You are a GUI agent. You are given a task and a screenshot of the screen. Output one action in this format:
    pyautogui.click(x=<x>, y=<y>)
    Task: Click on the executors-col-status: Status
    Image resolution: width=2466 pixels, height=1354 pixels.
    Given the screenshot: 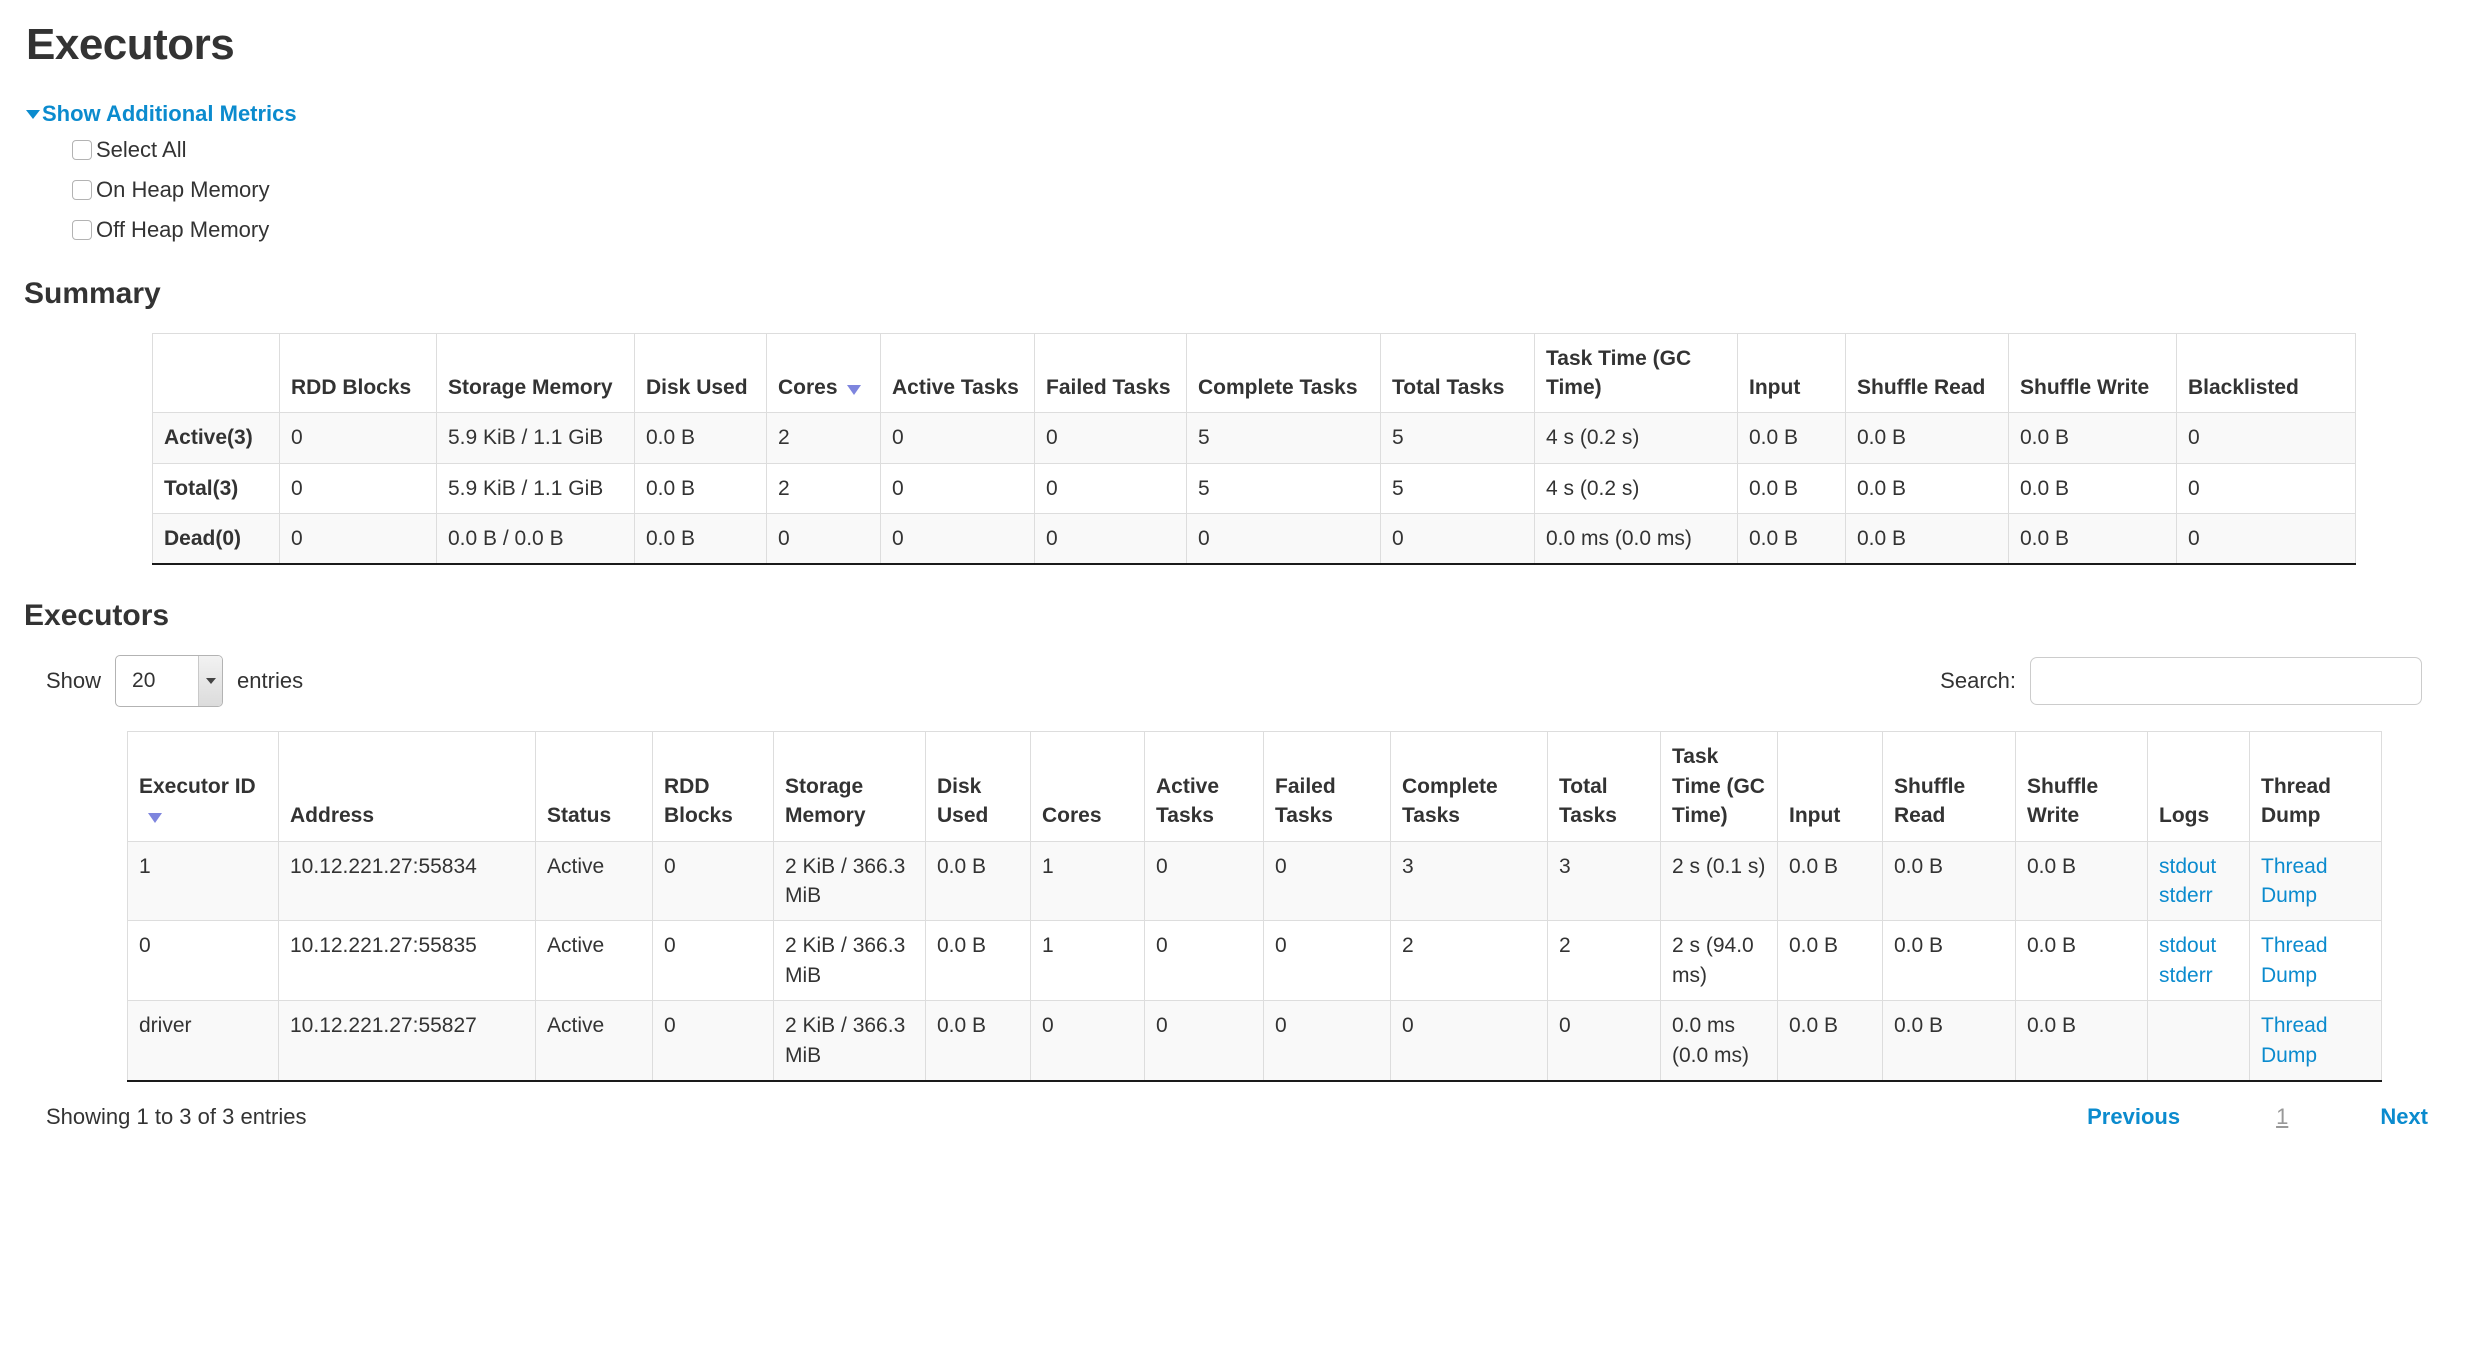 What is the action you would take?
    pyautogui.click(x=594, y=786)
    